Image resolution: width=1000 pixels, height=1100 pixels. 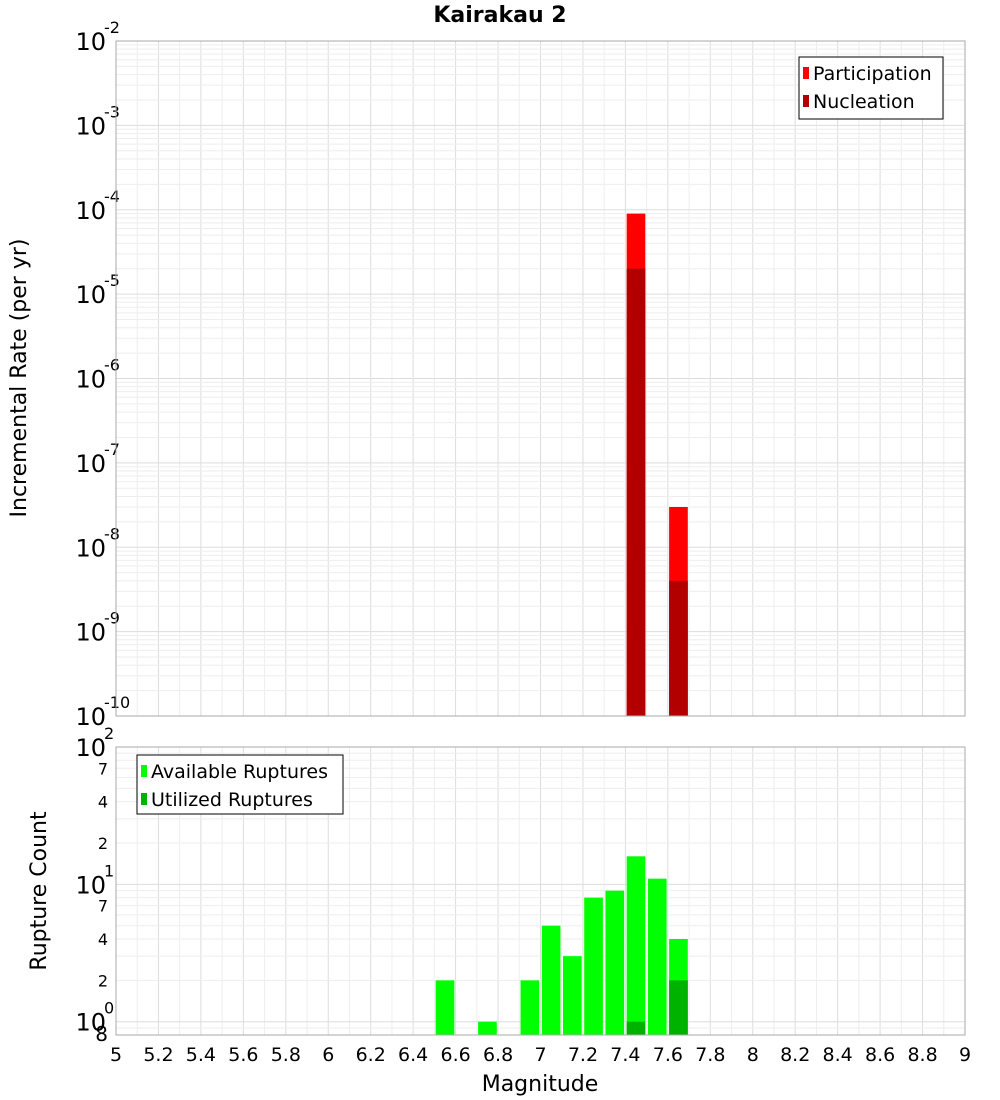 What do you see at coordinates (158, 1055) in the screenshot?
I see `x-tick-label: 5.2` at bounding box center [158, 1055].